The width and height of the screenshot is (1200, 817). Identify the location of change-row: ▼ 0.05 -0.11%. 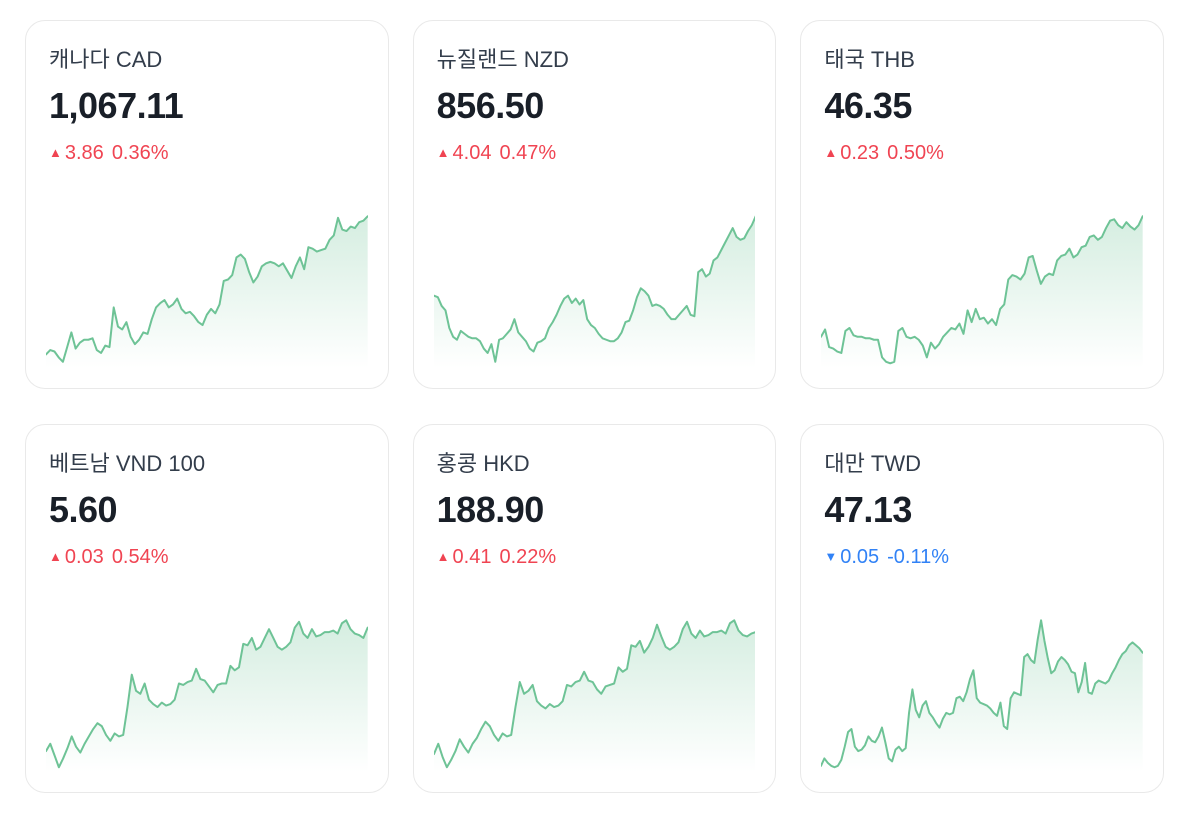
(982, 557).